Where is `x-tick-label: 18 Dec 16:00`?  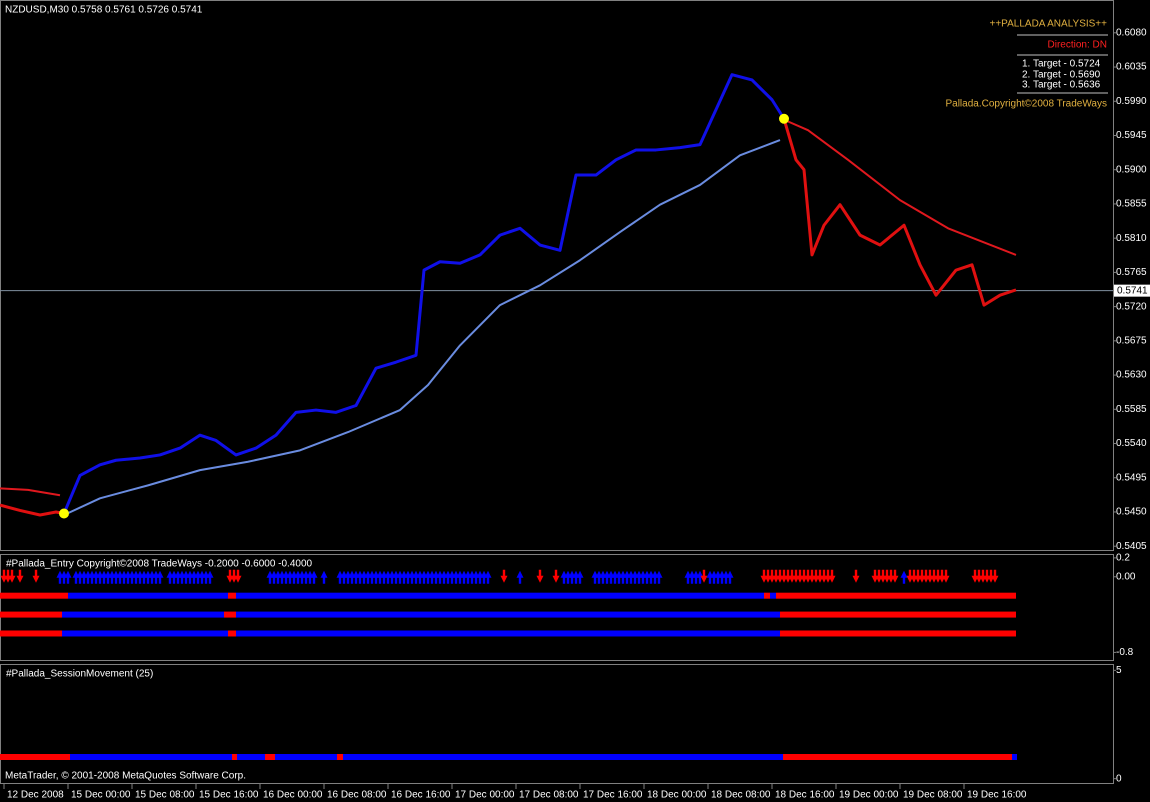
x-tick-label: 18 Dec 16:00 is located at coordinates (805, 795).